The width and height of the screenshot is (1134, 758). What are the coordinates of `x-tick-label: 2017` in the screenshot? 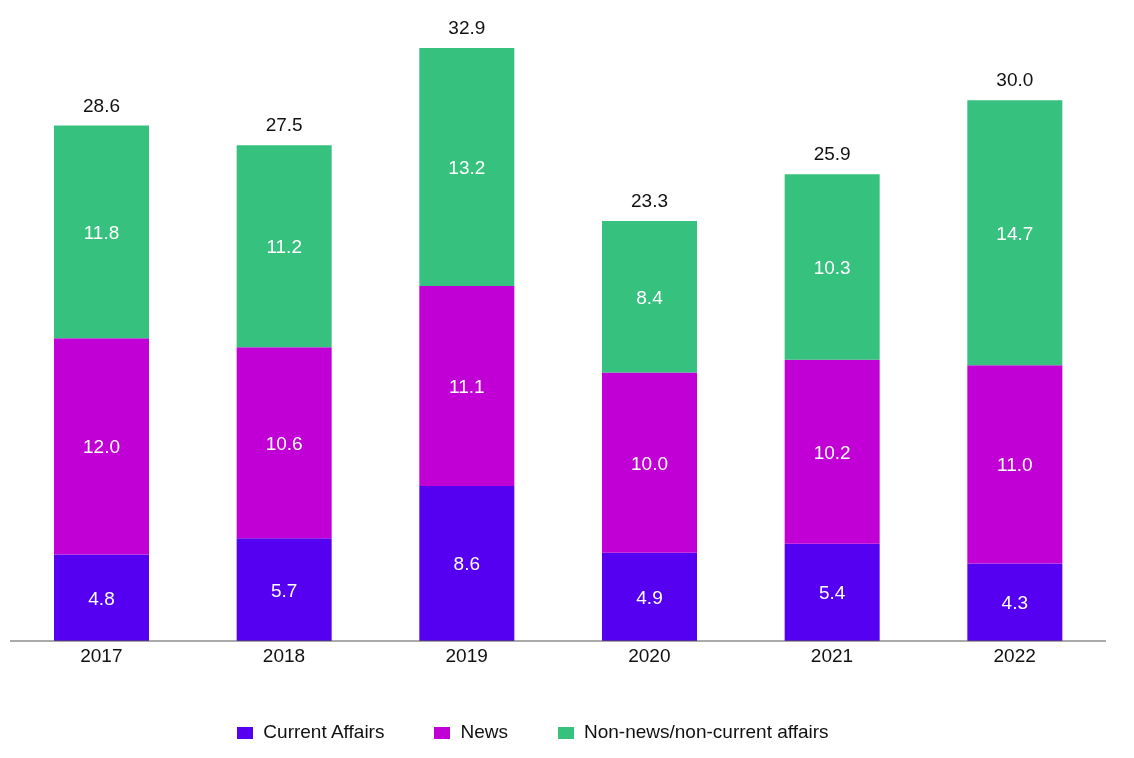 It's located at (101, 656).